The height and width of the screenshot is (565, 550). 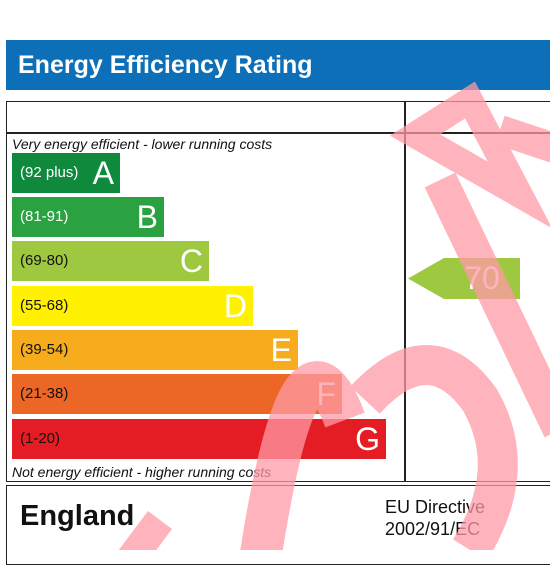 I want to click on band-b-letter: B, so click(x=147, y=217).